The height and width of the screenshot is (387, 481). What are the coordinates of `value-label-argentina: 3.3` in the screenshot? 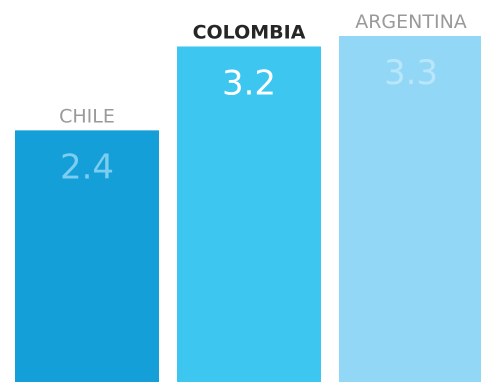 It's located at (411, 73).